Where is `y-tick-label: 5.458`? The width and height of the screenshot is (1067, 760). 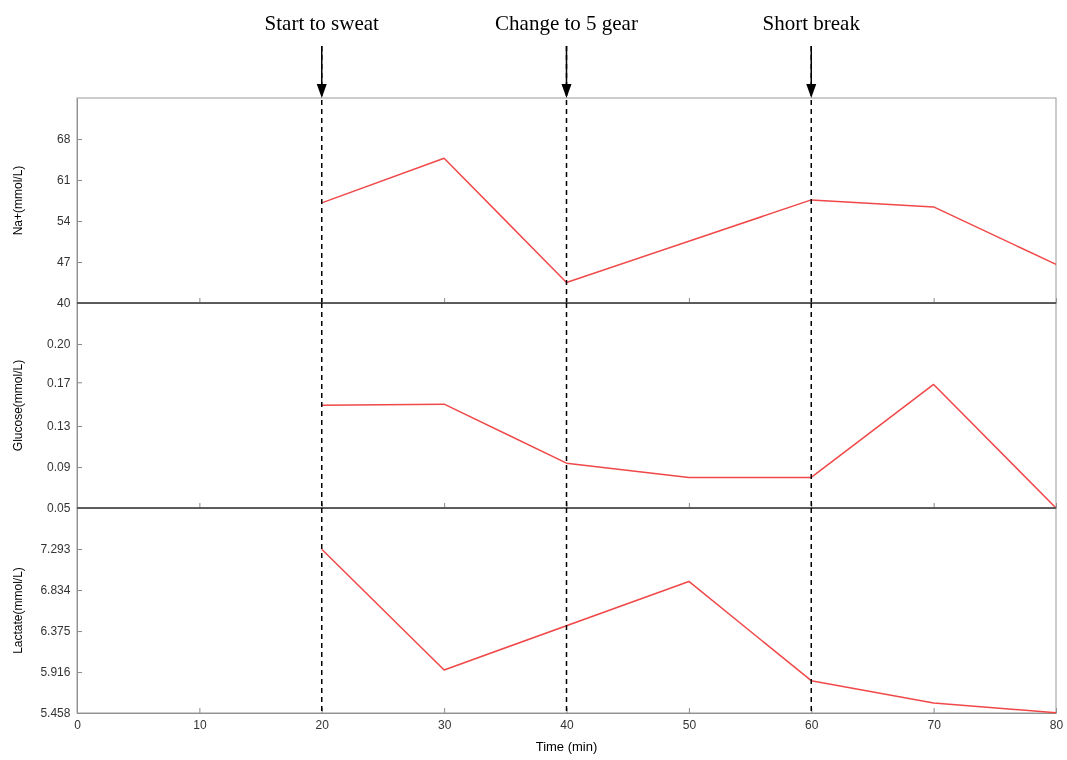
y-tick-label: 5.458 is located at coordinates (55, 713).